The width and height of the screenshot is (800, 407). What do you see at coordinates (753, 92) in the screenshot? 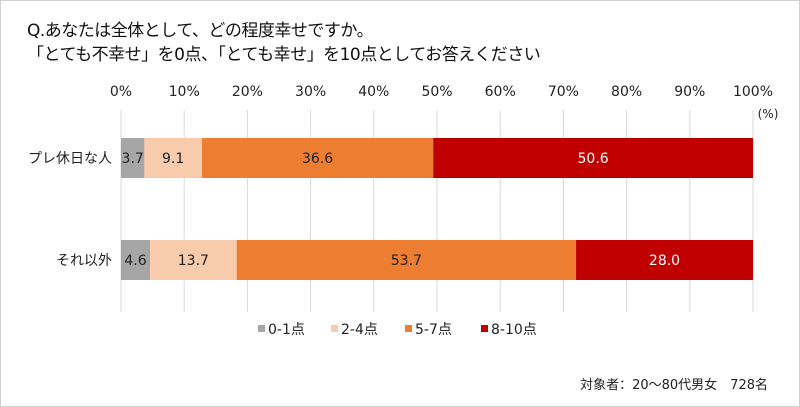
I see `x-tick-label: 100%` at bounding box center [753, 92].